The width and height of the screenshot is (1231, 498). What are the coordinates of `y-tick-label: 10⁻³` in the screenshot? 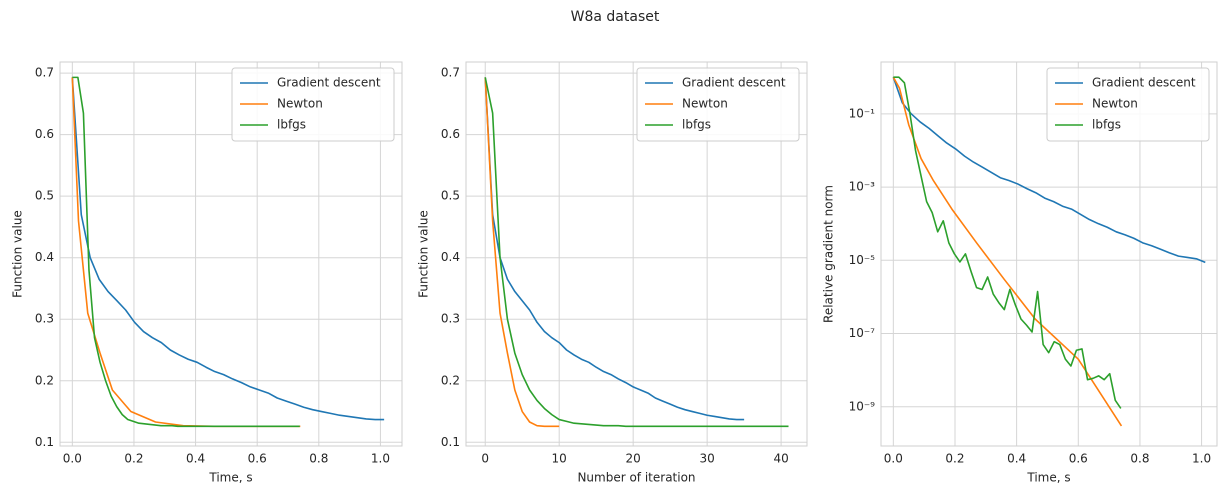 It's located at (862, 187).